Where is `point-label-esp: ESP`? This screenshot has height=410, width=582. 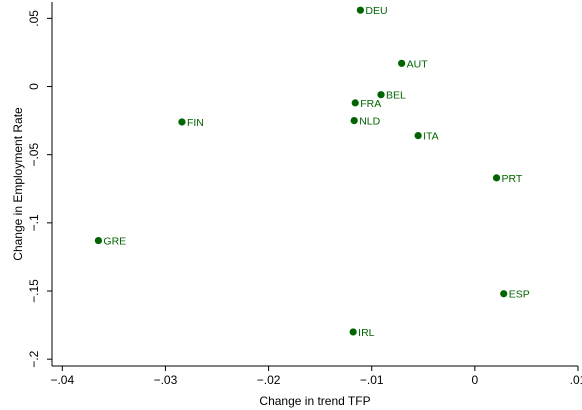
point-label-esp: ESP is located at coordinates (519, 295).